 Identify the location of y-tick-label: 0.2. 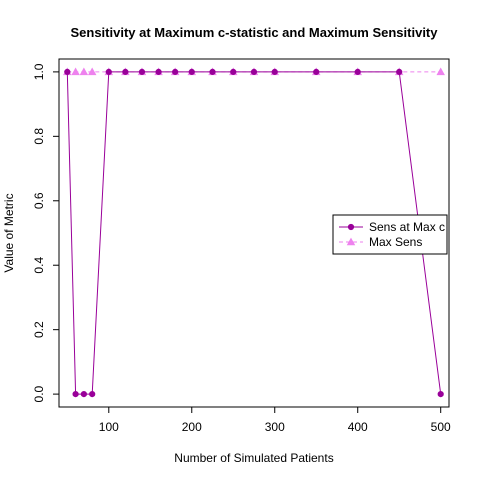
(39, 329).